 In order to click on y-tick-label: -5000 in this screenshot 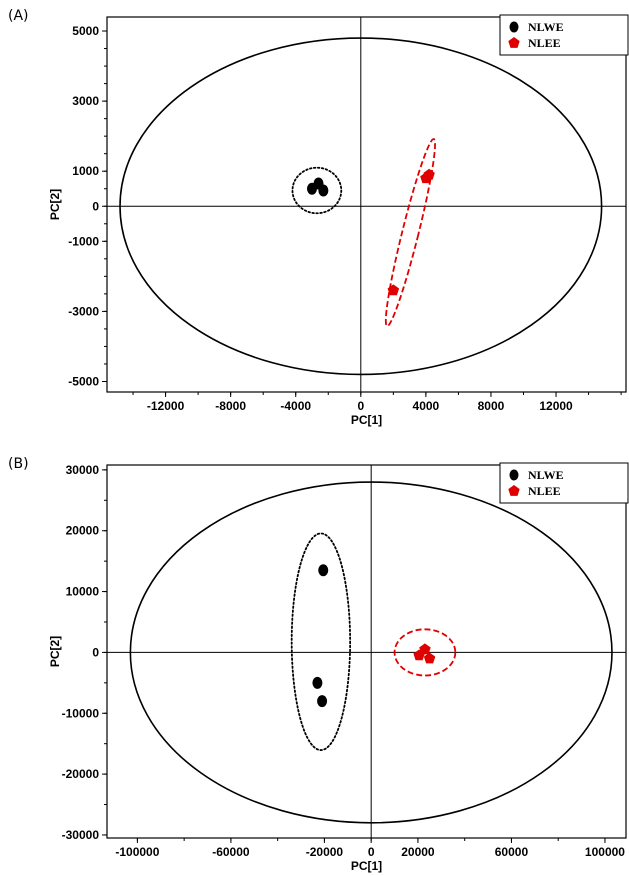, I will do `click(83, 381)`.